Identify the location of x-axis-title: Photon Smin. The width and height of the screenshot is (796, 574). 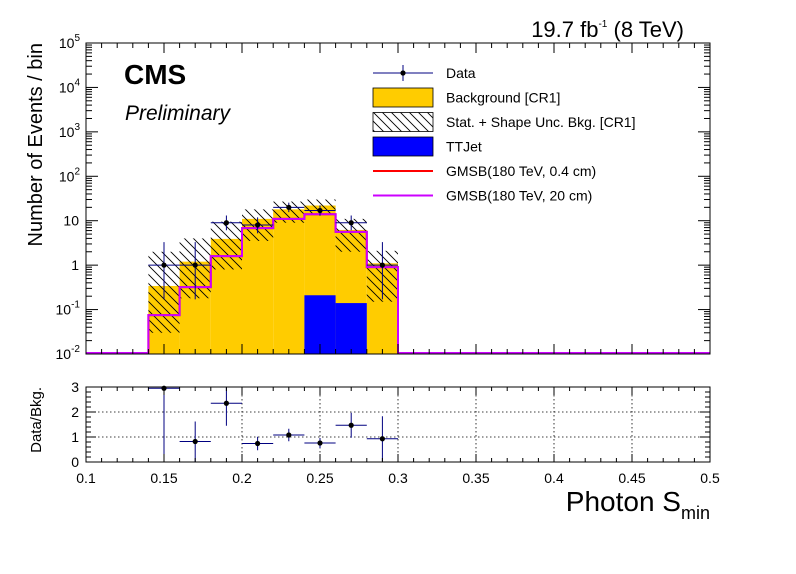
(638, 504).